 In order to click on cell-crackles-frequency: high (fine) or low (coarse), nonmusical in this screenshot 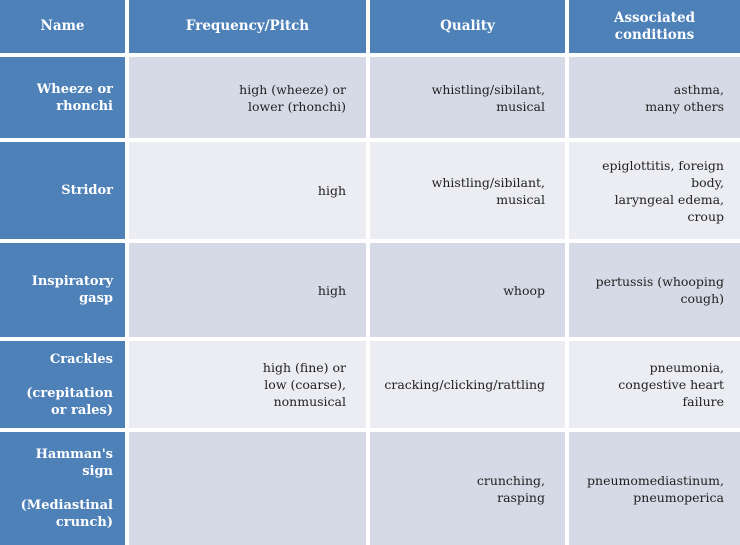, I will do `click(247, 384)`.